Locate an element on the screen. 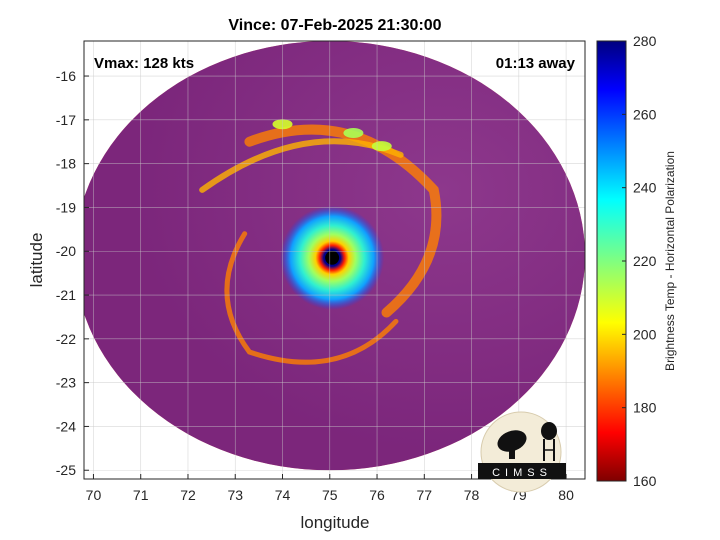  y-tick-label: -19 is located at coordinates (66, 207).